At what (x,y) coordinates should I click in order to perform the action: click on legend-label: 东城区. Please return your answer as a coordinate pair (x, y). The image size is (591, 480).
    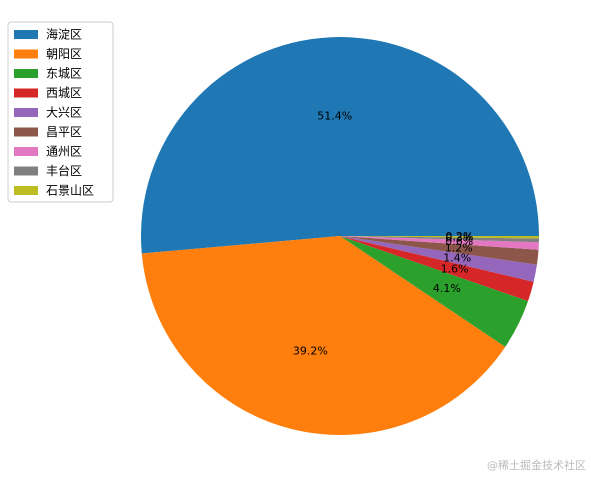
    Looking at the image, I should click on (64, 74).